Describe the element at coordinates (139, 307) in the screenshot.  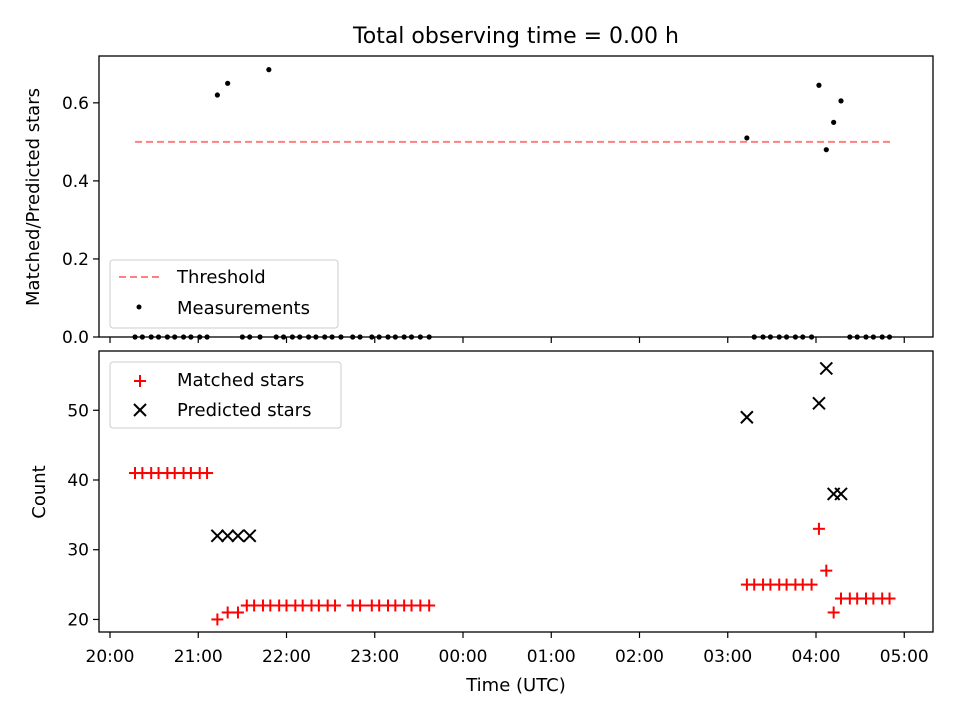
I see `measurements-legend-marker` at that location.